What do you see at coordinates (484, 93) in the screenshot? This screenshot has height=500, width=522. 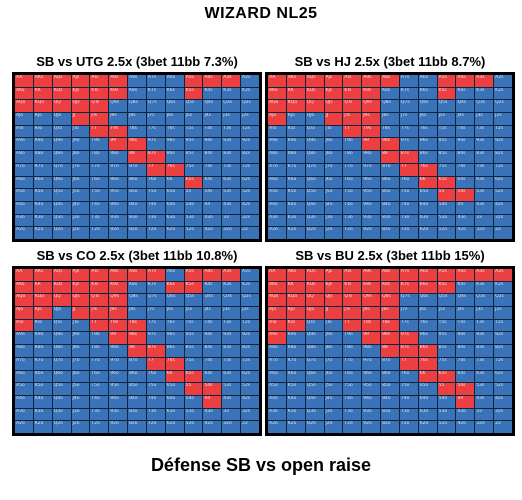 I see `hand-cell-K3s: K3s` at bounding box center [484, 93].